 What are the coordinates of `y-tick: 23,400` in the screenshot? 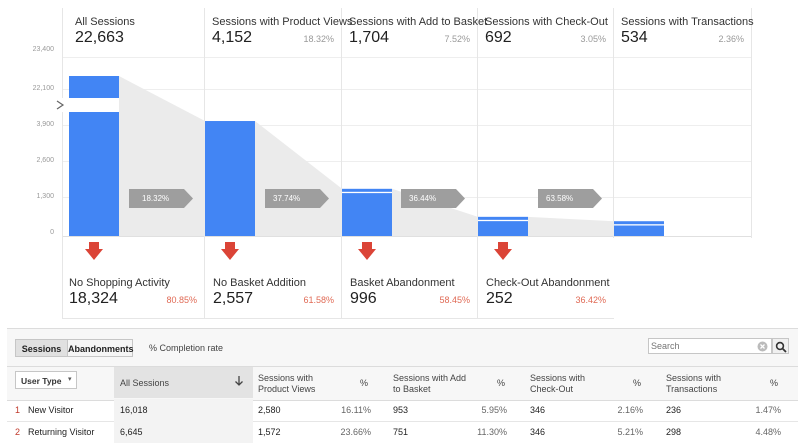 It's located at (43, 49).